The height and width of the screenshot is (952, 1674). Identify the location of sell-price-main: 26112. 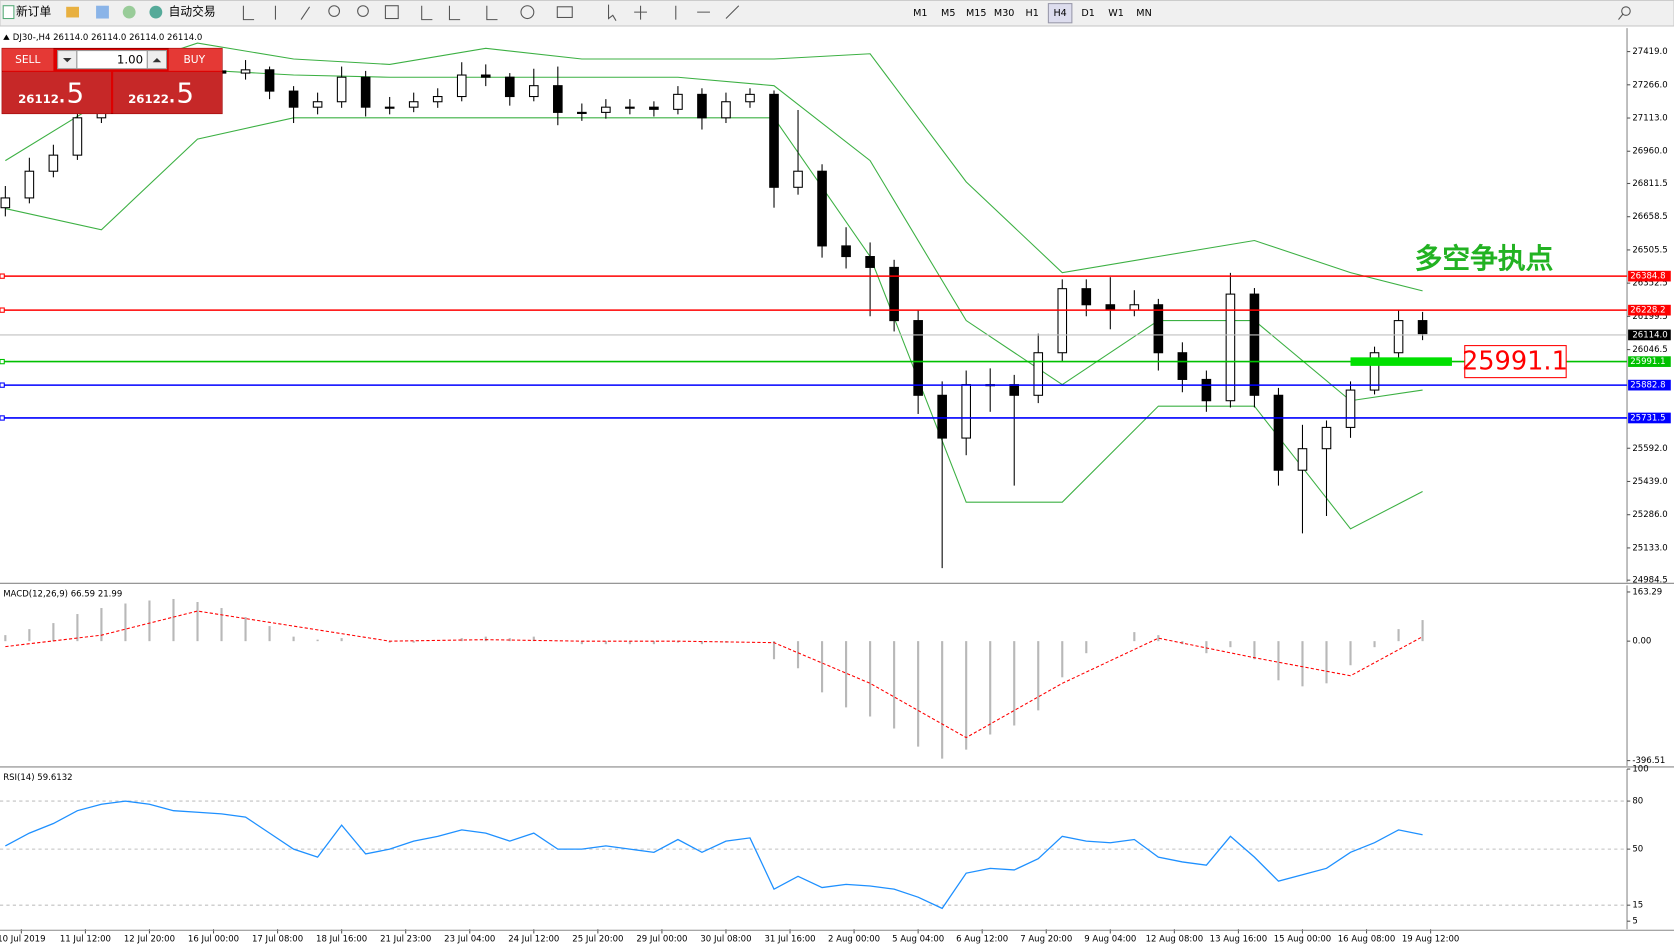
(38, 99).